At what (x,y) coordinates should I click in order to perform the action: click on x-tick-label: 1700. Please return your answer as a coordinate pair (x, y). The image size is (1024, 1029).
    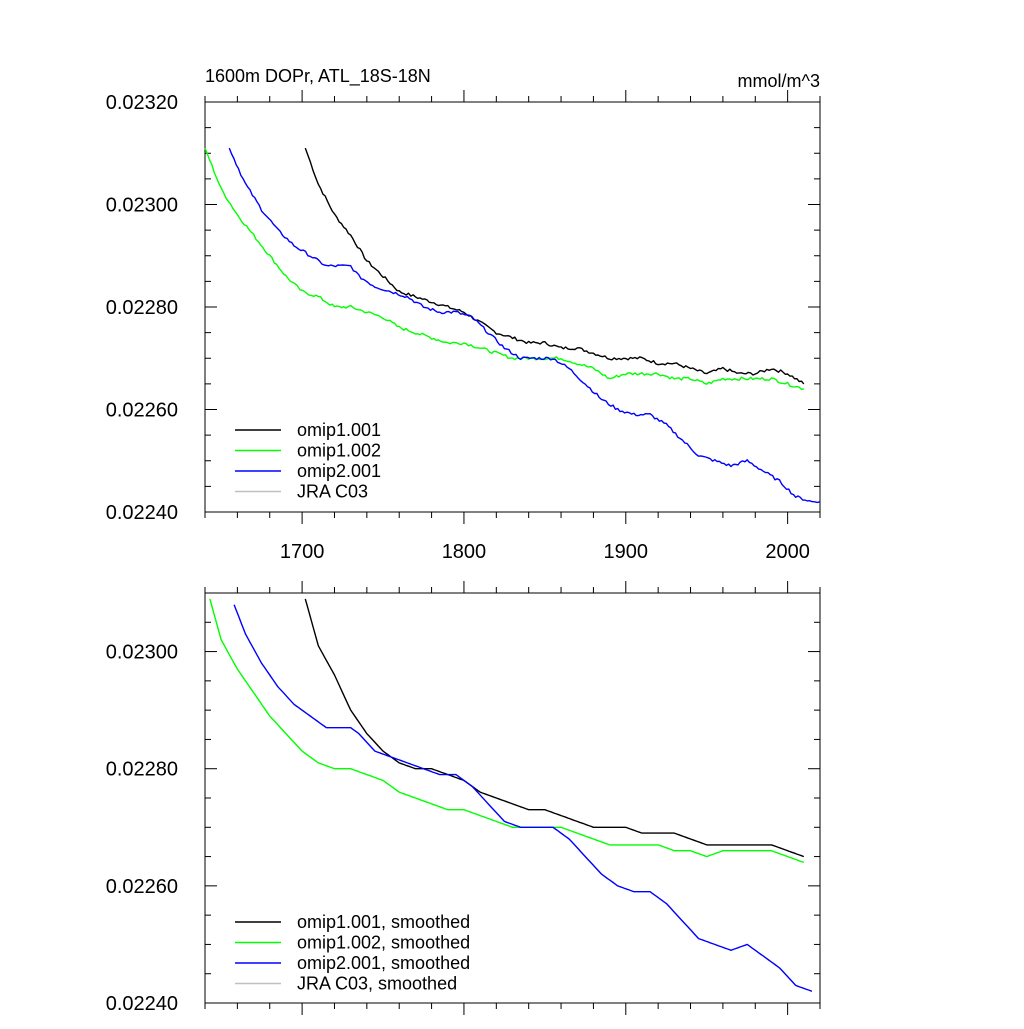
    Looking at the image, I should click on (302, 552).